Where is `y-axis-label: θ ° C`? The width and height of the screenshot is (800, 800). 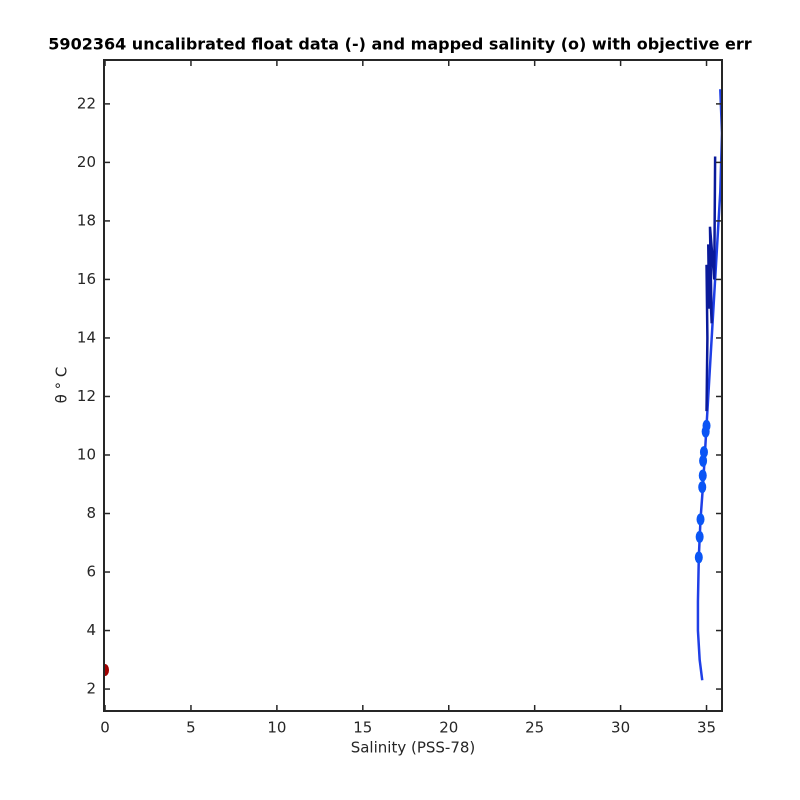 y-axis-label: θ ° C is located at coordinates (62, 385).